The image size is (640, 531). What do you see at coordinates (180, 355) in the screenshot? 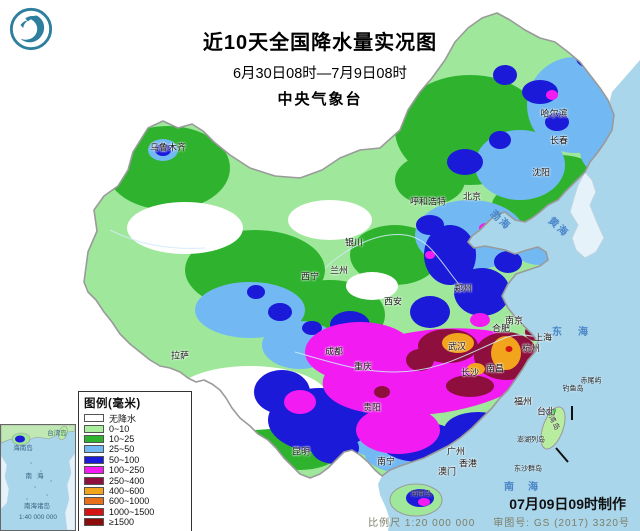
I see `city-label: 拉萨` at bounding box center [180, 355].